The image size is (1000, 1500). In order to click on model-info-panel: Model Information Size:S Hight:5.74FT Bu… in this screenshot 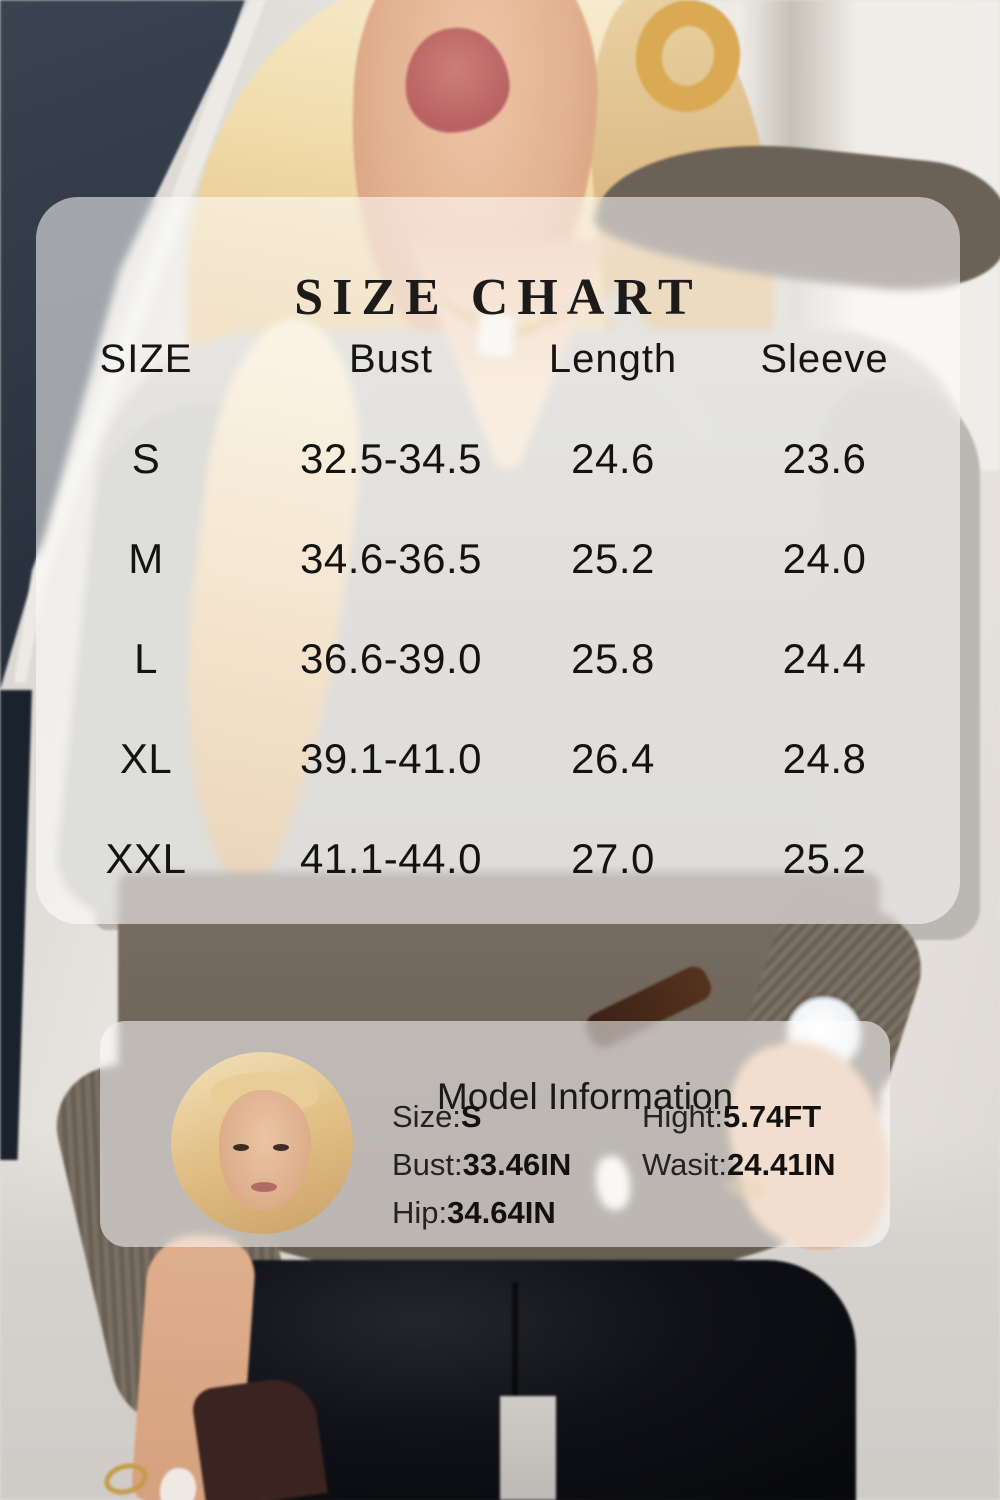, I will do `click(495, 1134)`.